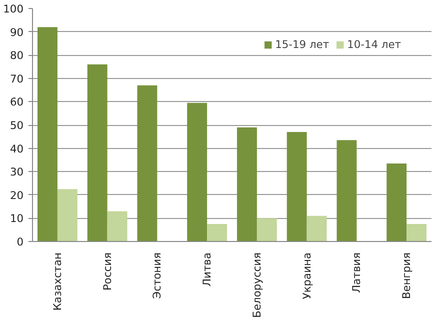 This screenshot has height=320, width=443. What do you see at coordinates (207, 269) in the screenshot?
I see `x-tick-label: Литва` at bounding box center [207, 269].